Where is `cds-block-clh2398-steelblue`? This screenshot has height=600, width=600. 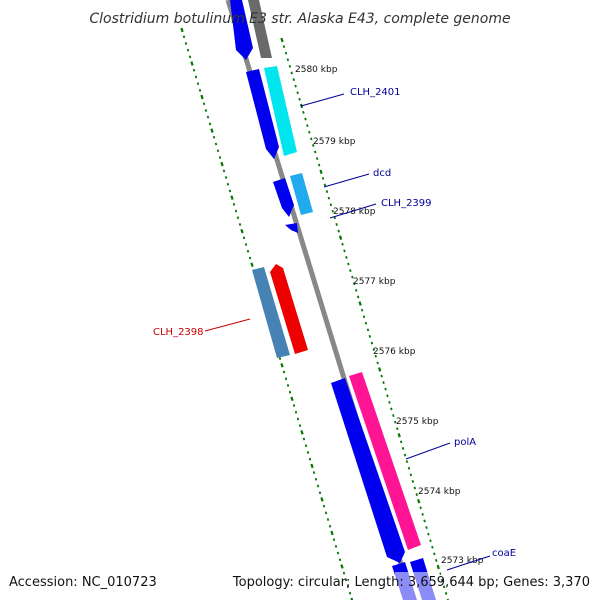
cds-block-clh2398-steelblue is located at coordinates (271, 312).